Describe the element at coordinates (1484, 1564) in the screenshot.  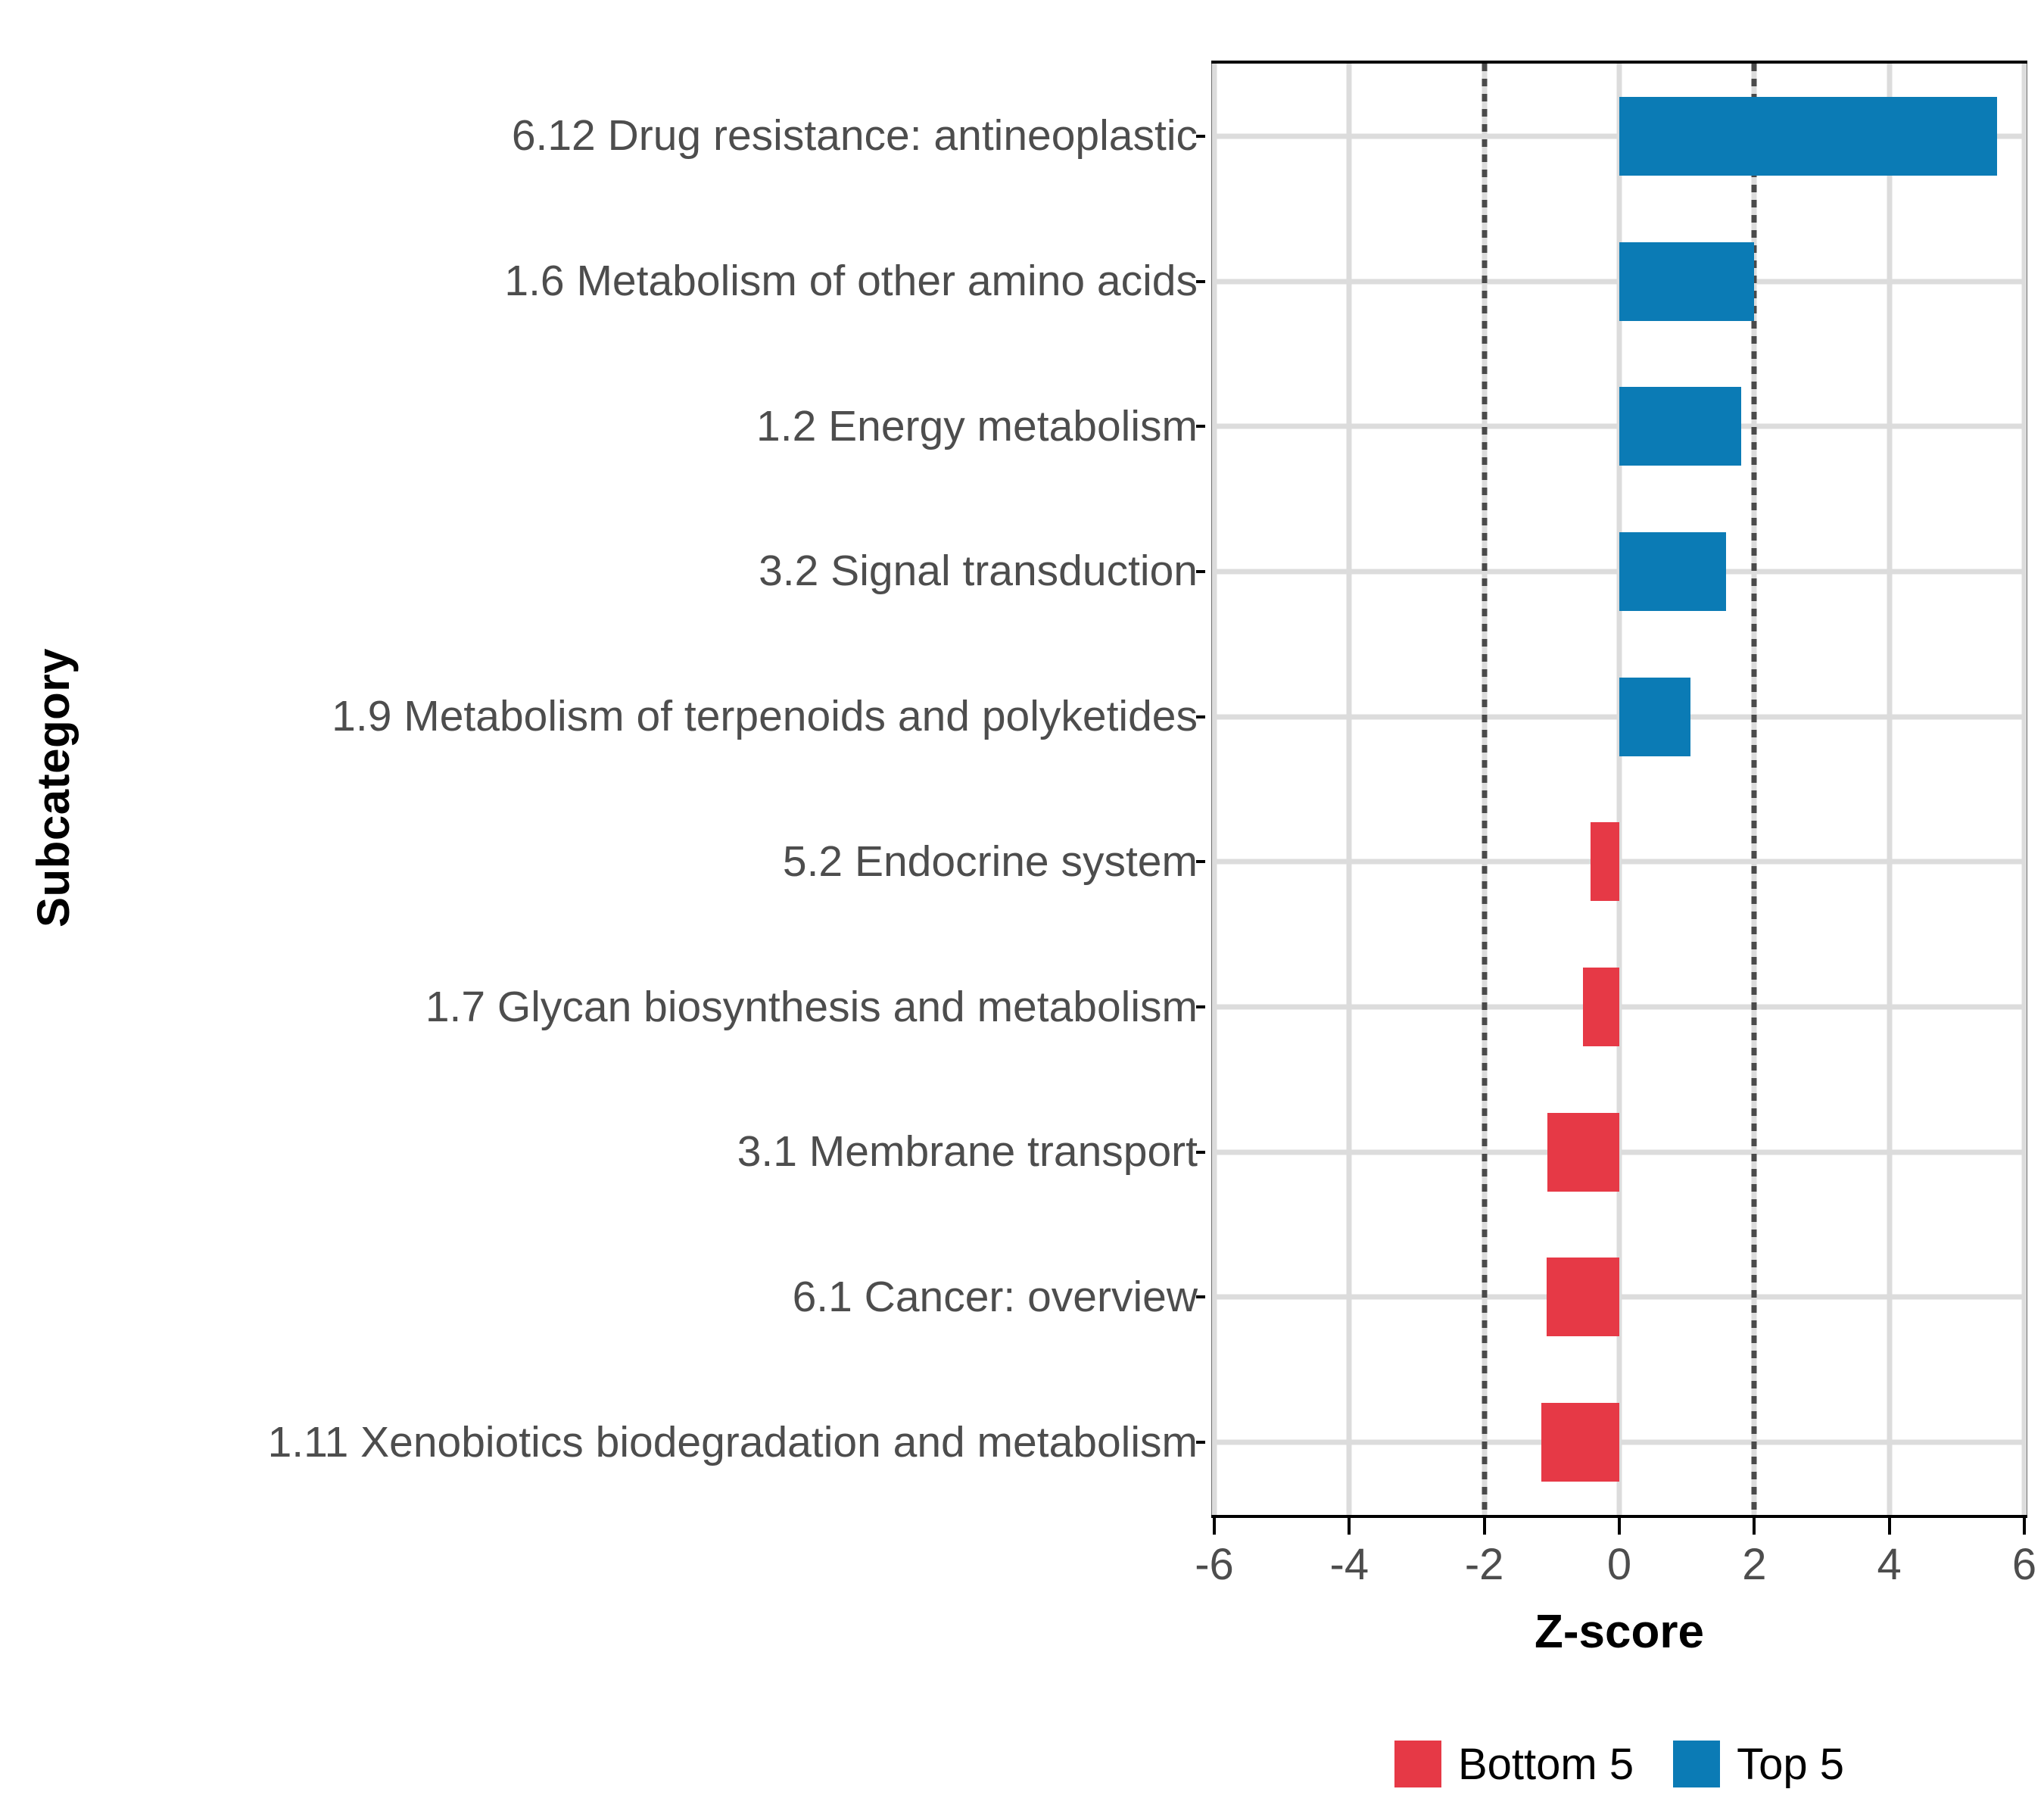
I see `x-axis-tick-label: -2` at that location.